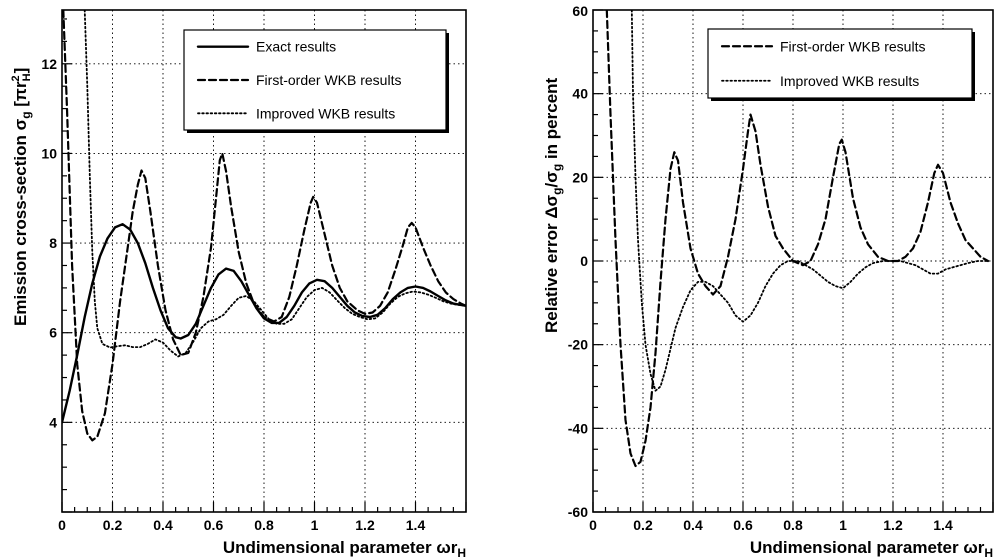  I want to click on y-axis-label: Relative error Δσg/σg in percent, so click(553, 205).